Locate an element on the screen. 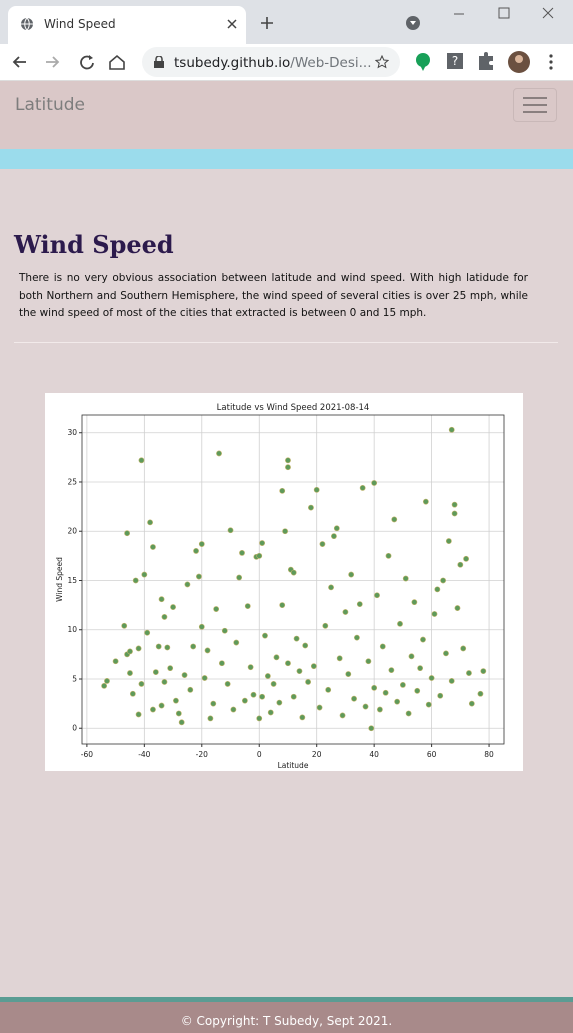  copyright: © Copyright: T Subedy, Sept 2021. is located at coordinates (286, 1021).